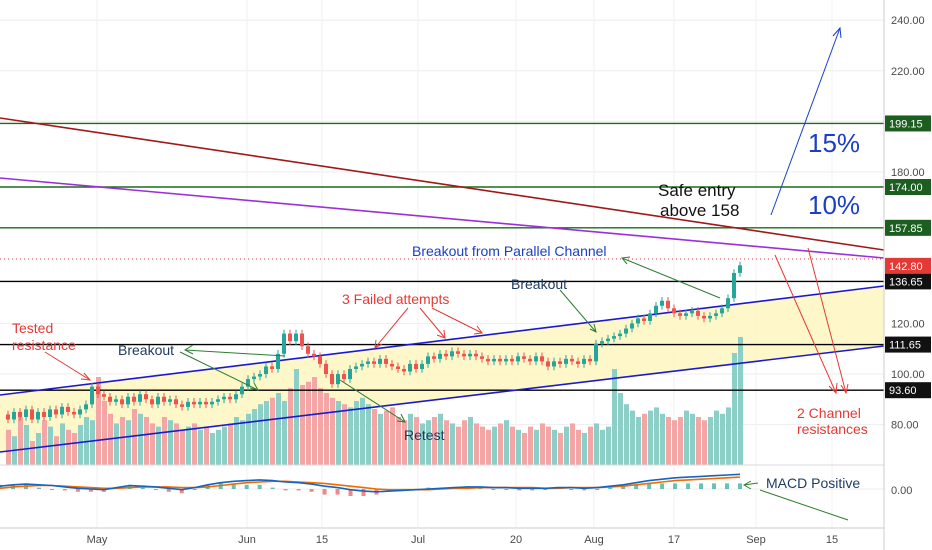 The width and height of the screenshot is (932, 550). I want to click on tested-resistance-label-1: Tested, so click(32, 328).